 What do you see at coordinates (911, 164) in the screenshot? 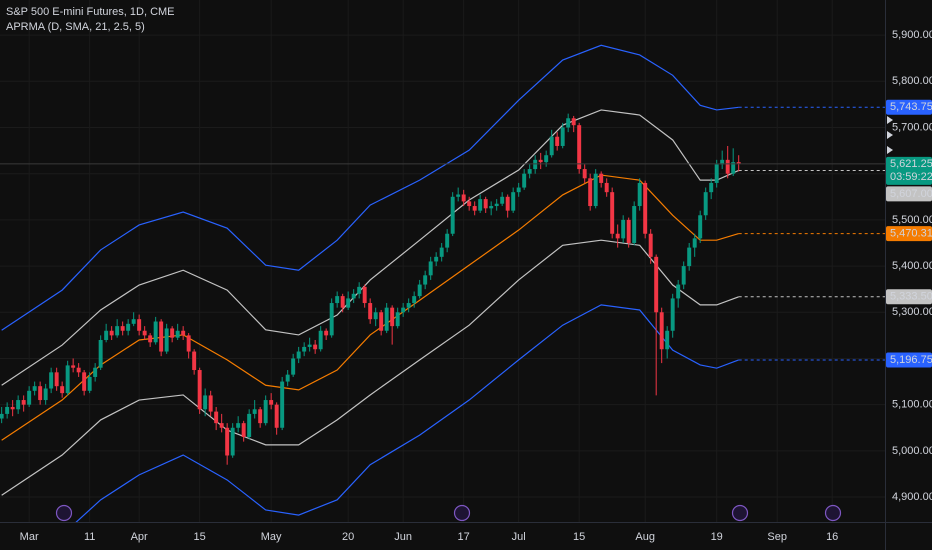
I see `last-price-label: 5,621.25` at bounding box center [911, 164].